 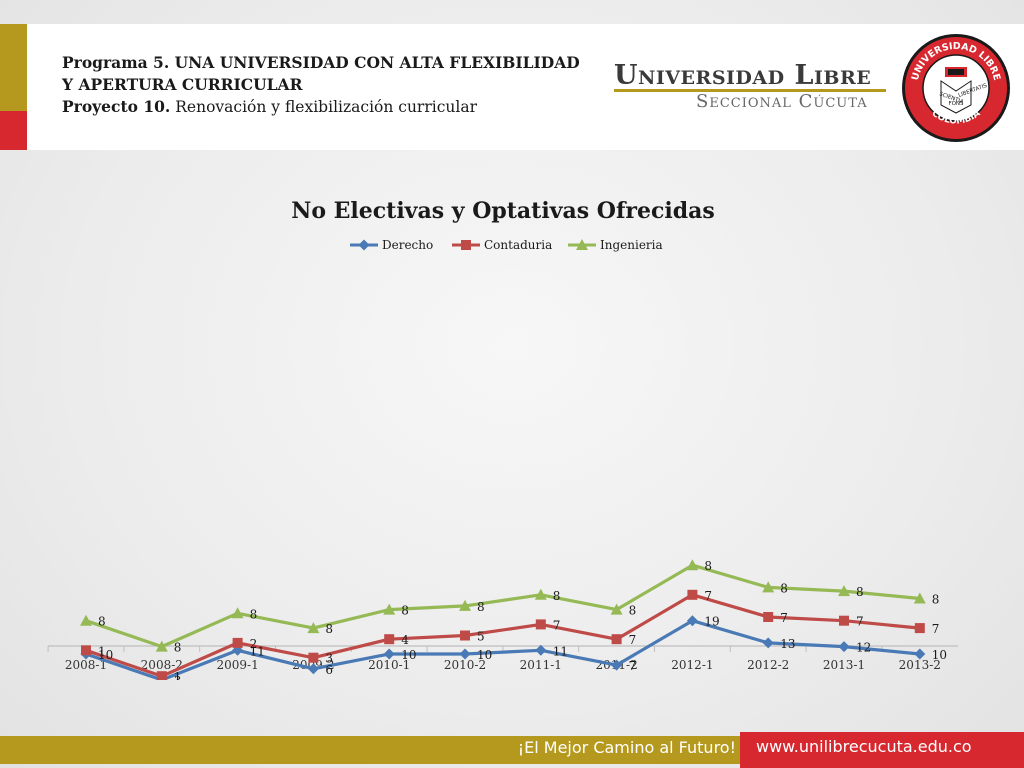 What do you see at coordinates (631, 245) in the screenshot?
I see `legend-label-ingenieria: Ingenieria` at bounding box center [631, 245].